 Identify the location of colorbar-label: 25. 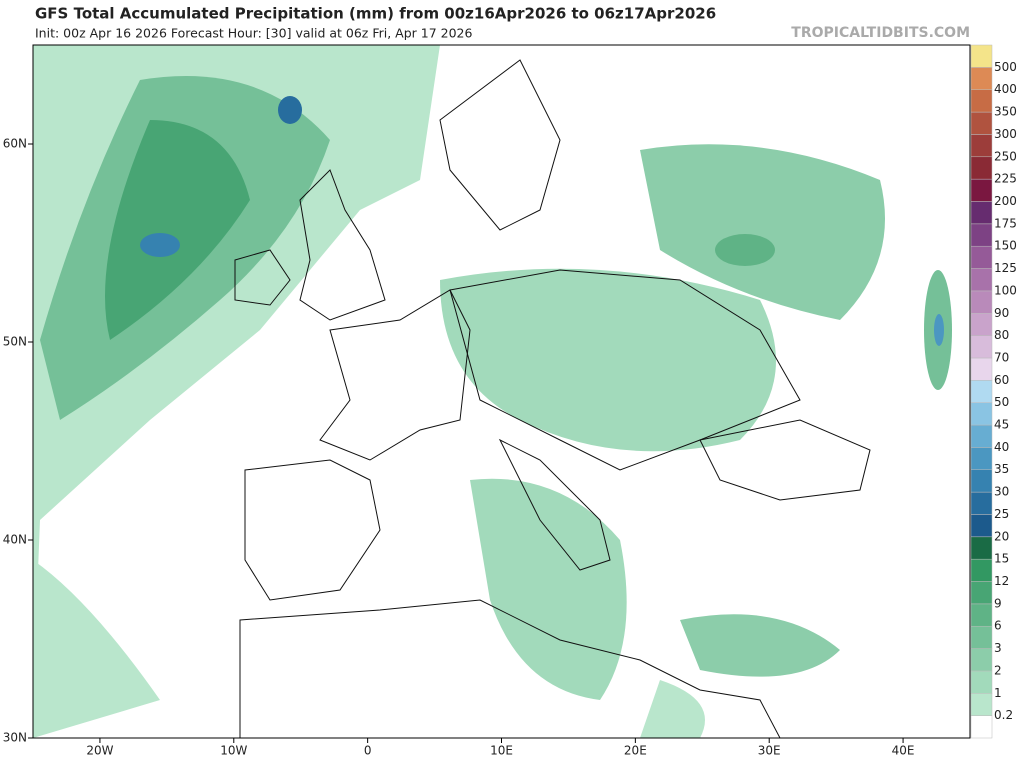
(1001, 514).